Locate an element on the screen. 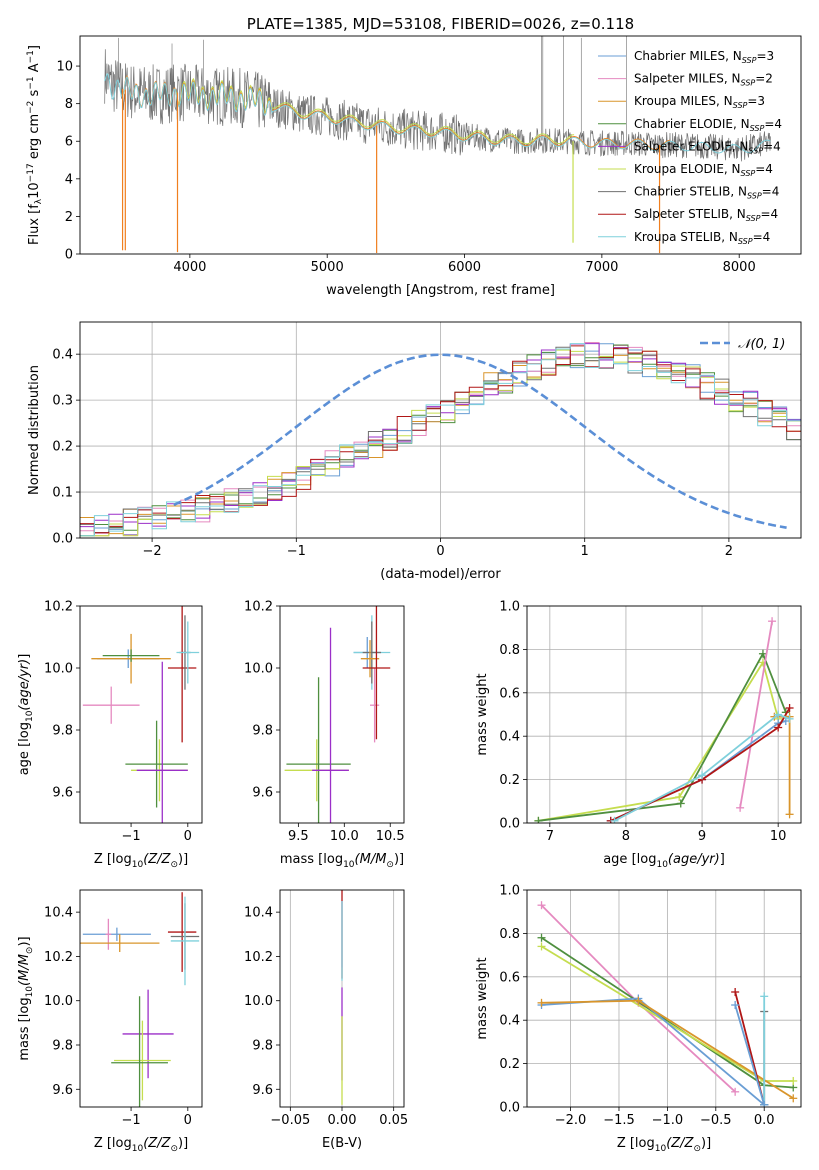  weight-vs-Z-ylabel: mass weight is located at coordinates (482, 998).